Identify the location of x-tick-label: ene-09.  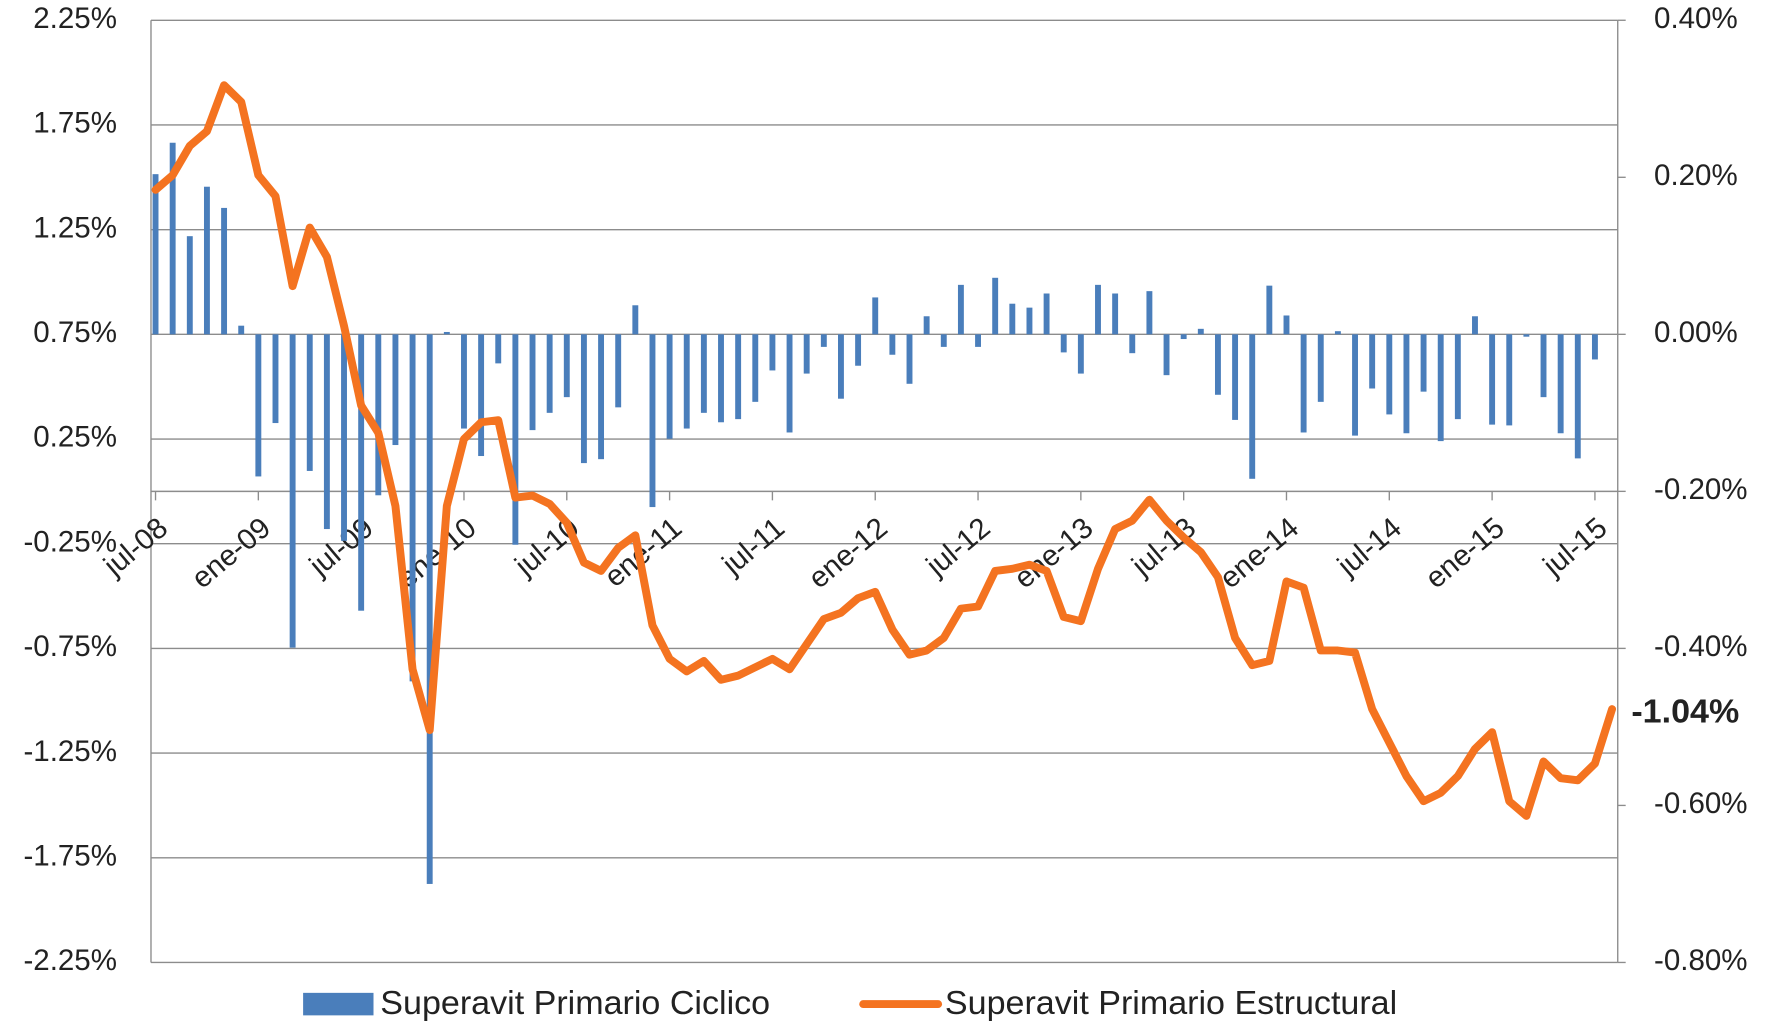
(231, 553).